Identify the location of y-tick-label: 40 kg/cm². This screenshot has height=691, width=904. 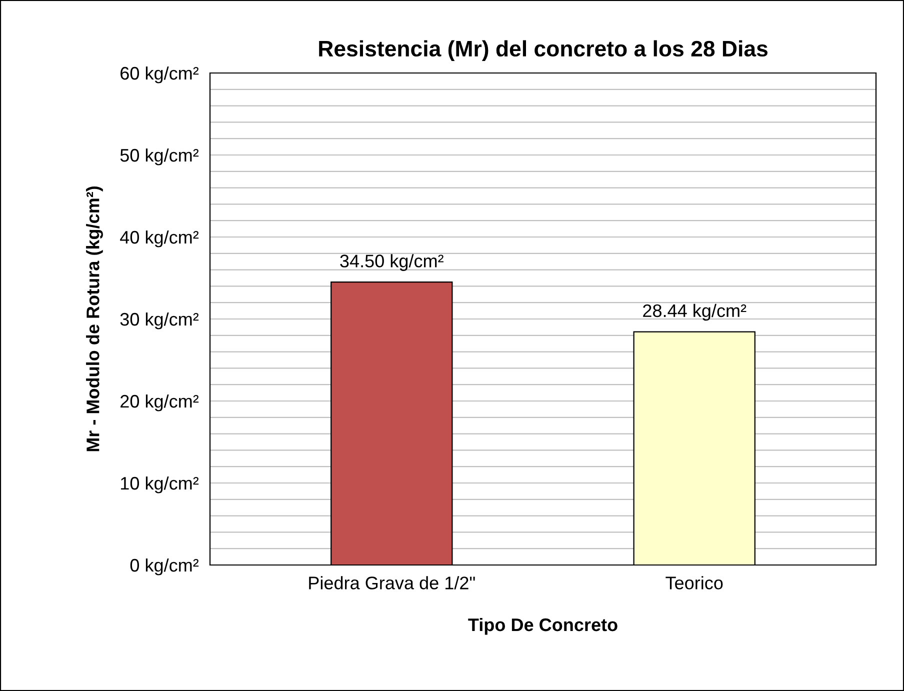
(159, 239).